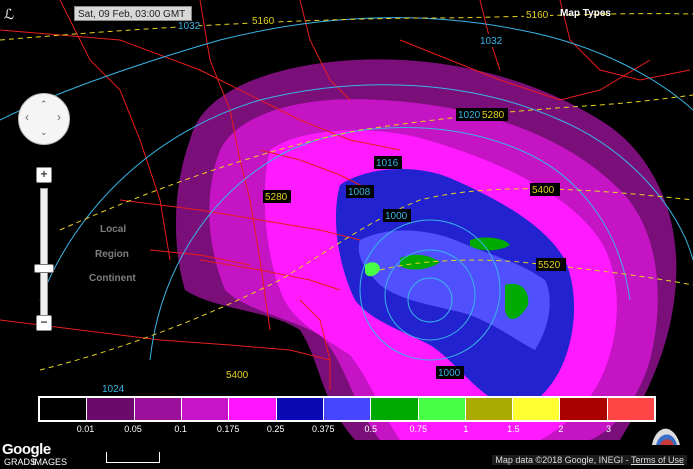 Image resolution: width=693 pixels, height=469 pixels. What do you see at coordinates (27, 117) in the screenshot?
I see `pan-left-icon: ‹` at bounding box center [27, 117].